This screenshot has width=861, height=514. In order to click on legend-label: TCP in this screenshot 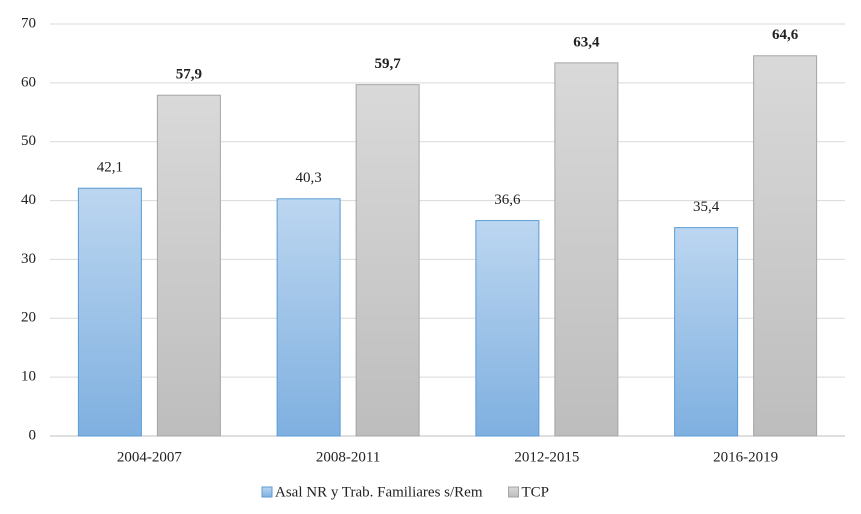, I will do `click(536, 492)`.